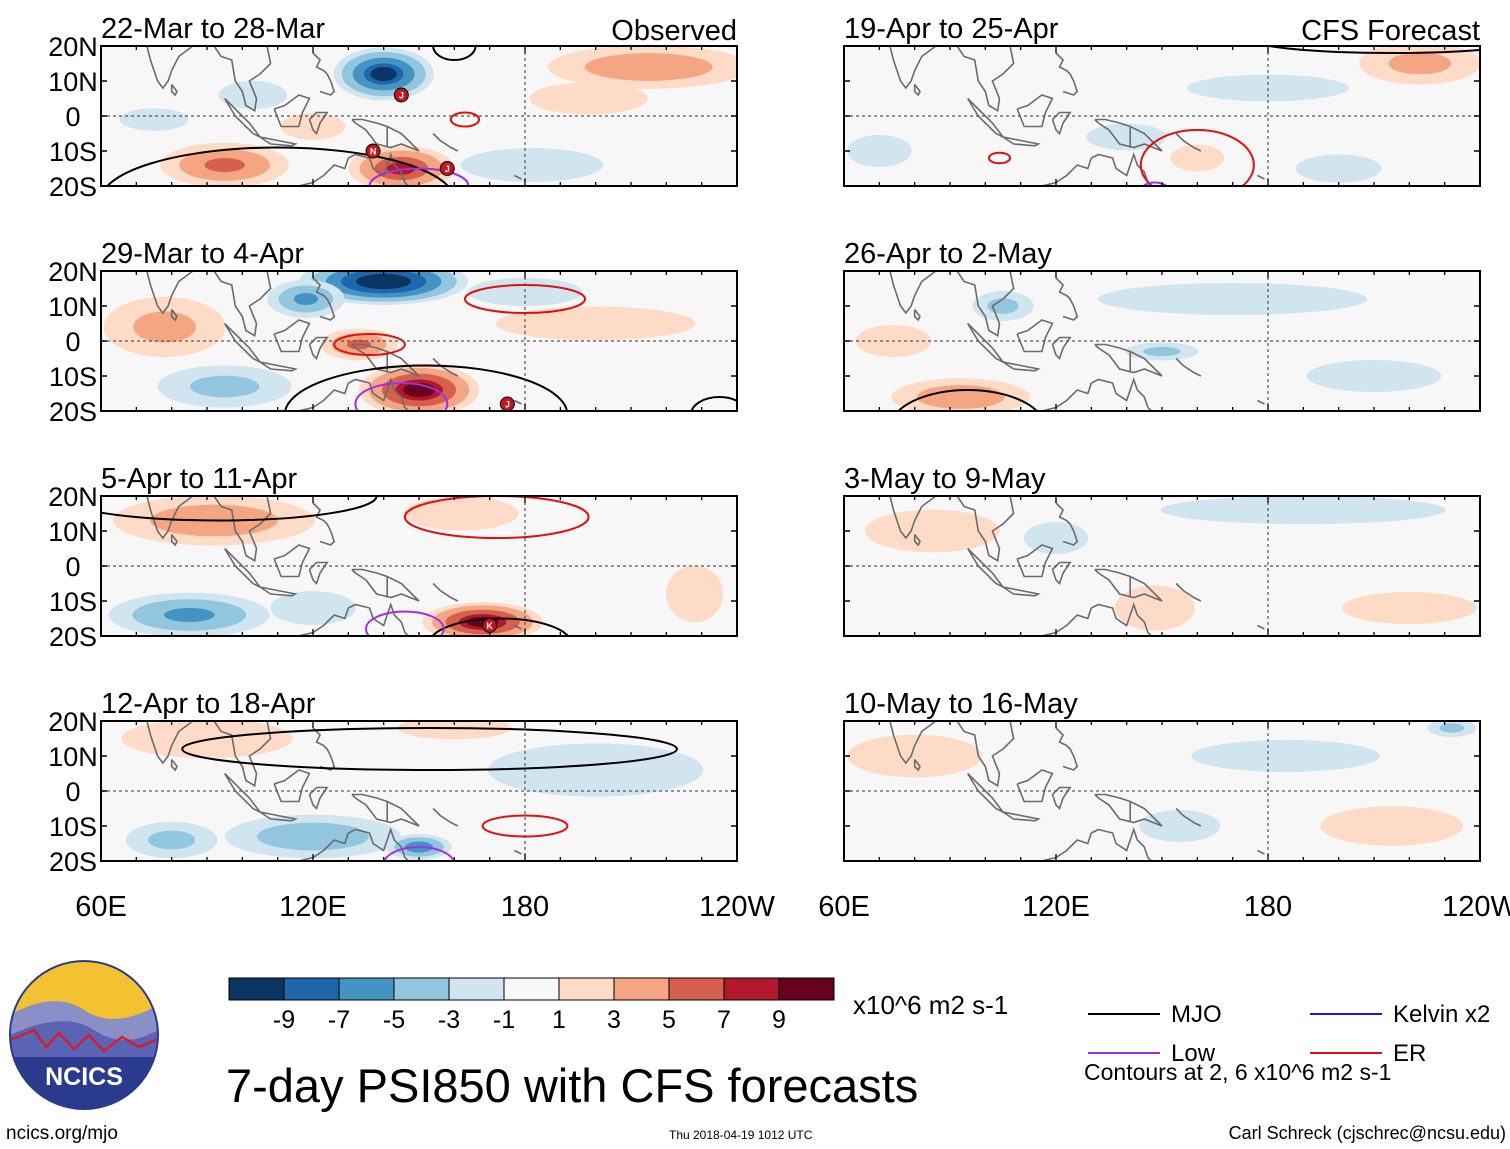 Image resolution: width=1510 pixels, height=1149 pixels. Describe the element at coordinates (525, 907) in the screenshot. I see `x-tick-label: 180` at that location.